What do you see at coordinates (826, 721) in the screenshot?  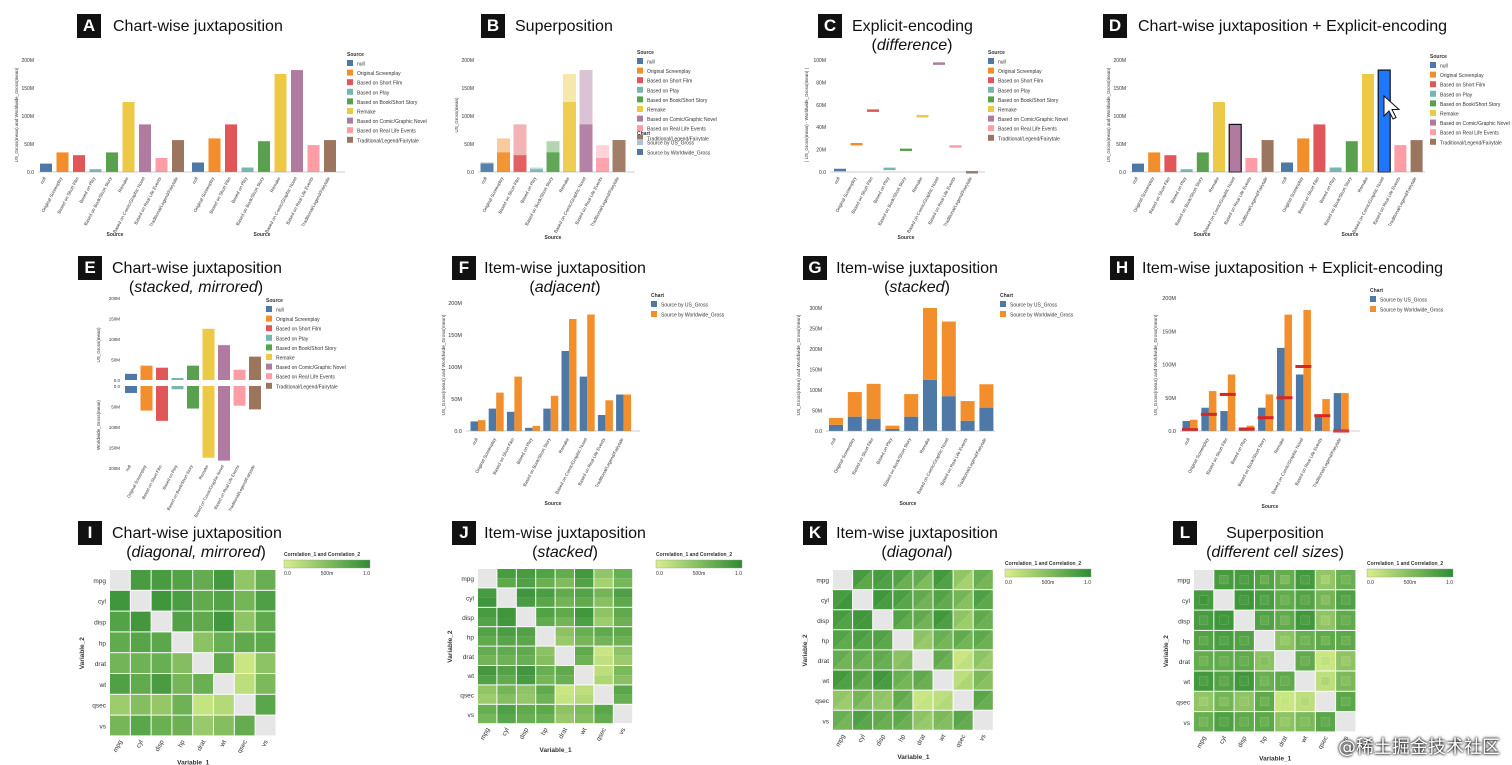 I see `y-tick-label: vs` at bounding box center [826, 721].